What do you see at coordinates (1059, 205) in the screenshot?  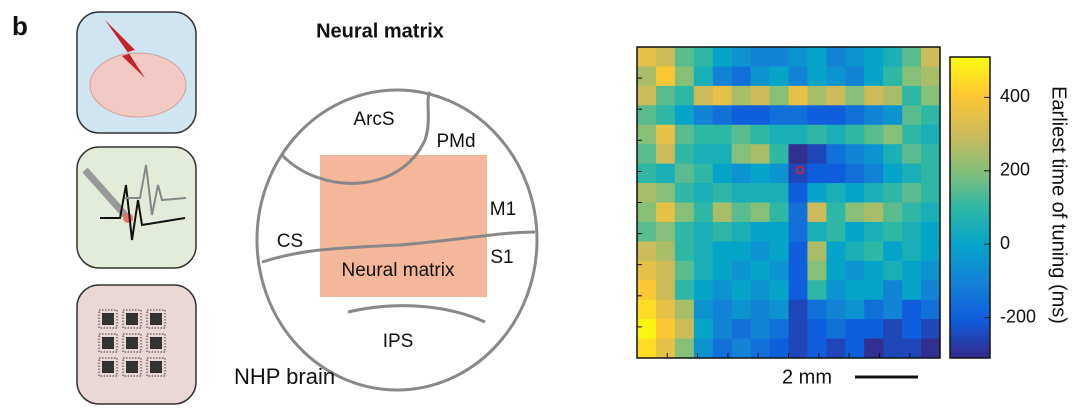 I see `colorbar-label: Earliest time of tuning (ms)` at bounding box center [1059, 205].